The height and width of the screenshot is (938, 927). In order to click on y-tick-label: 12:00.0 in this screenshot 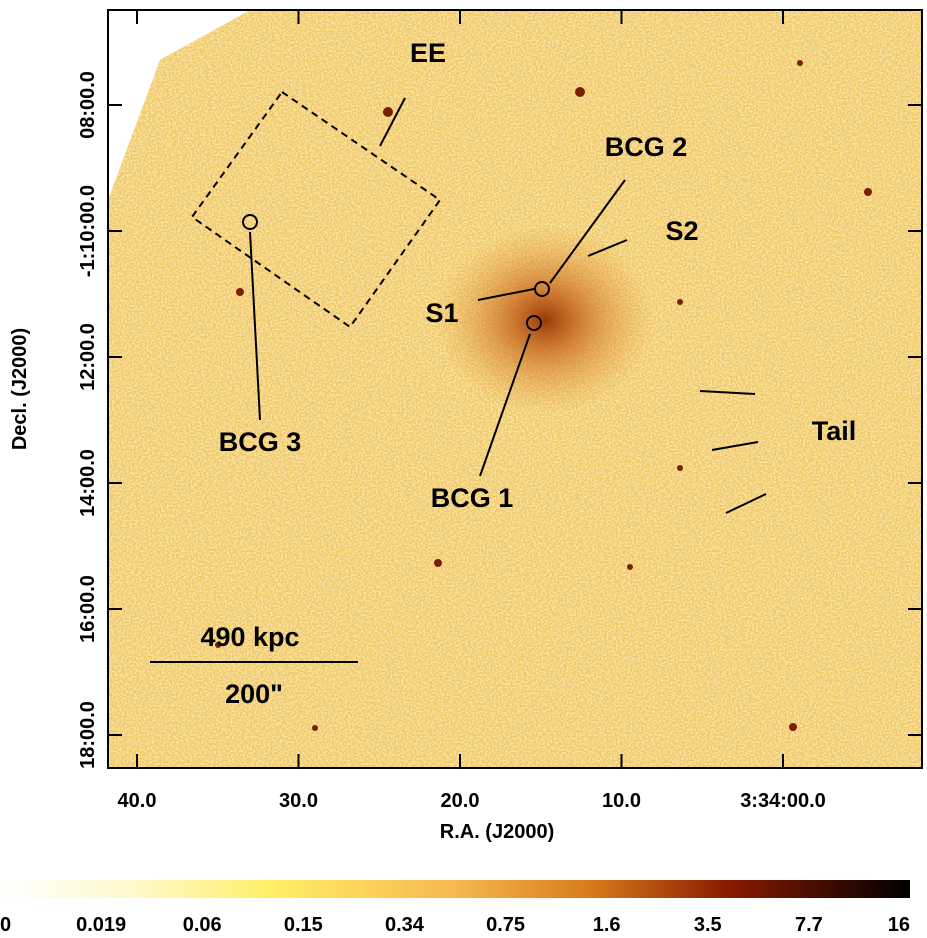, I will do `click(88, 357)`.